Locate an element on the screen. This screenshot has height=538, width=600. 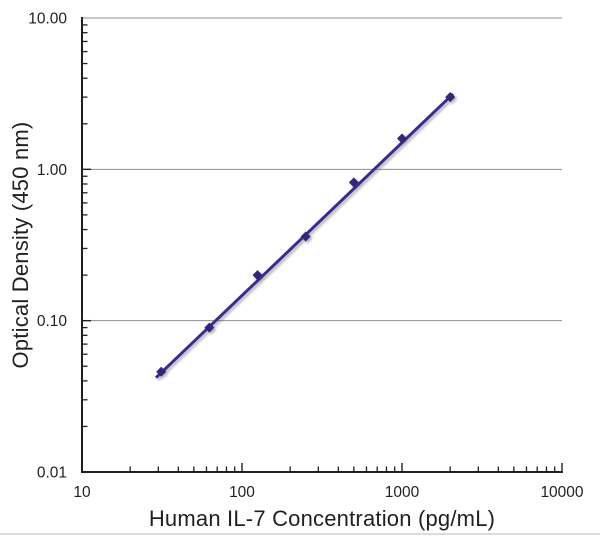
x-axis-title: Human IL-7 Concentration (pg/mL) is located at coordinates (322, 518).